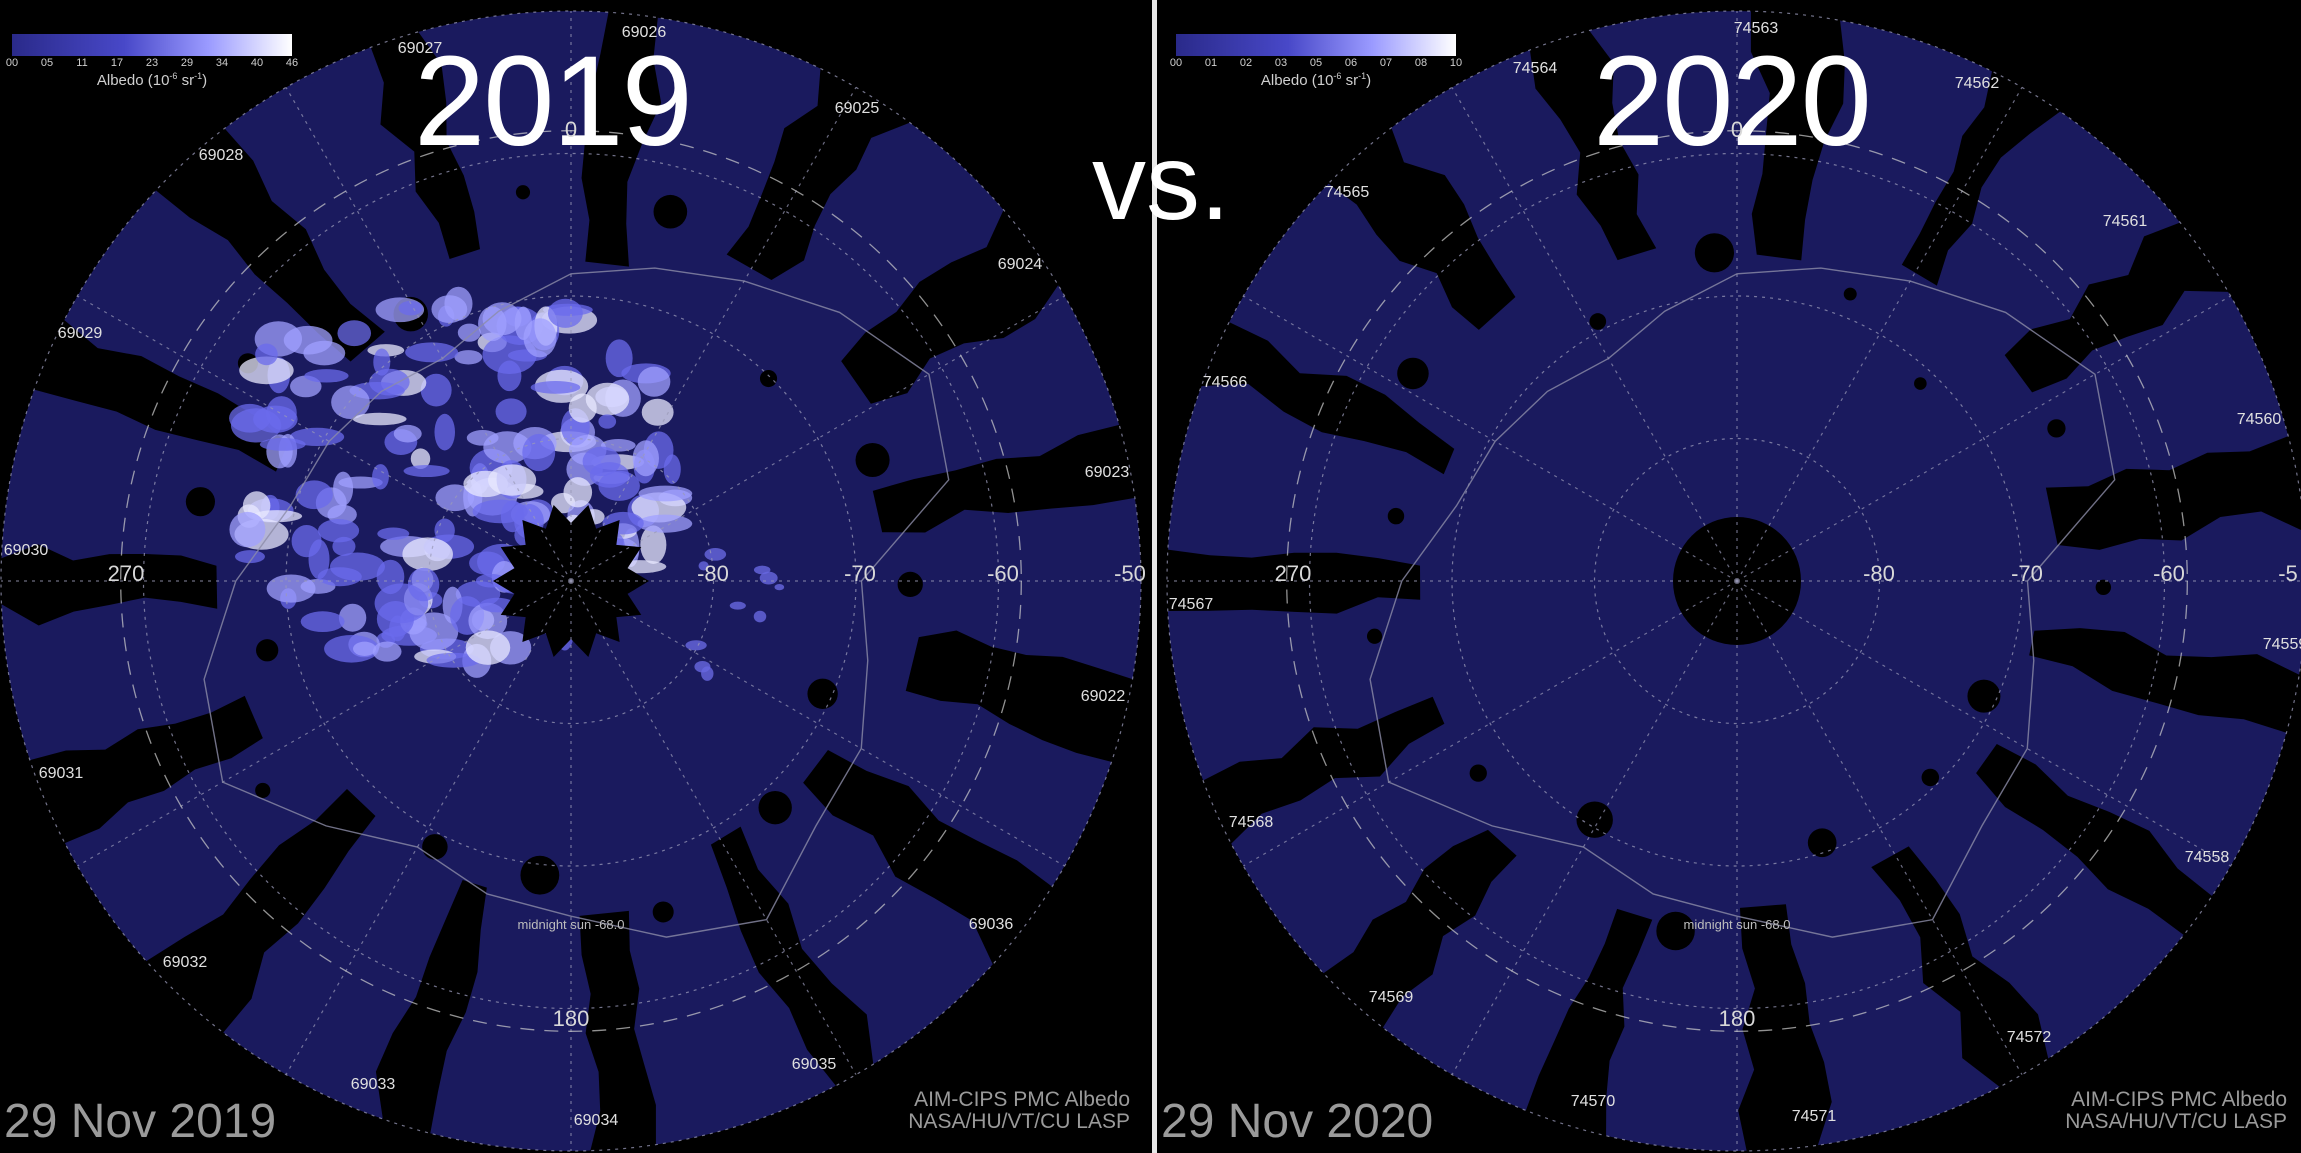  Describe the element at coordinates (2125, 221) in the screenshot. I see `orbit-label: 74561` at that location.